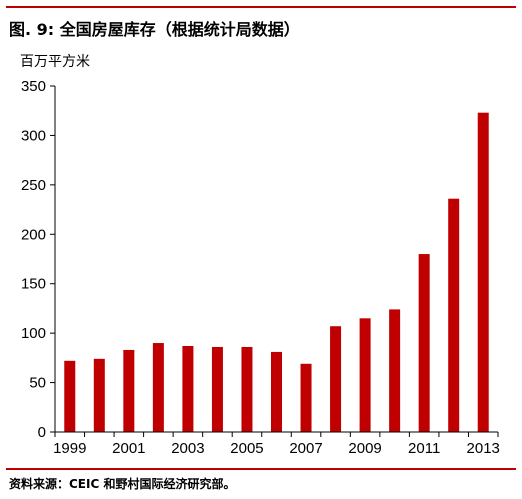  I want to click on footer-rule, so click(261, 469).